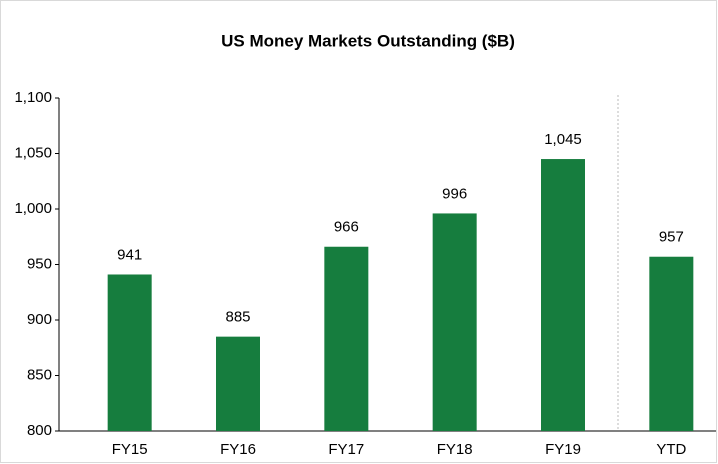  What do you see at coordinates (130, 449) in the screenshot?
I see `x-tick-label: FY15` at bounding box center [130, 449].